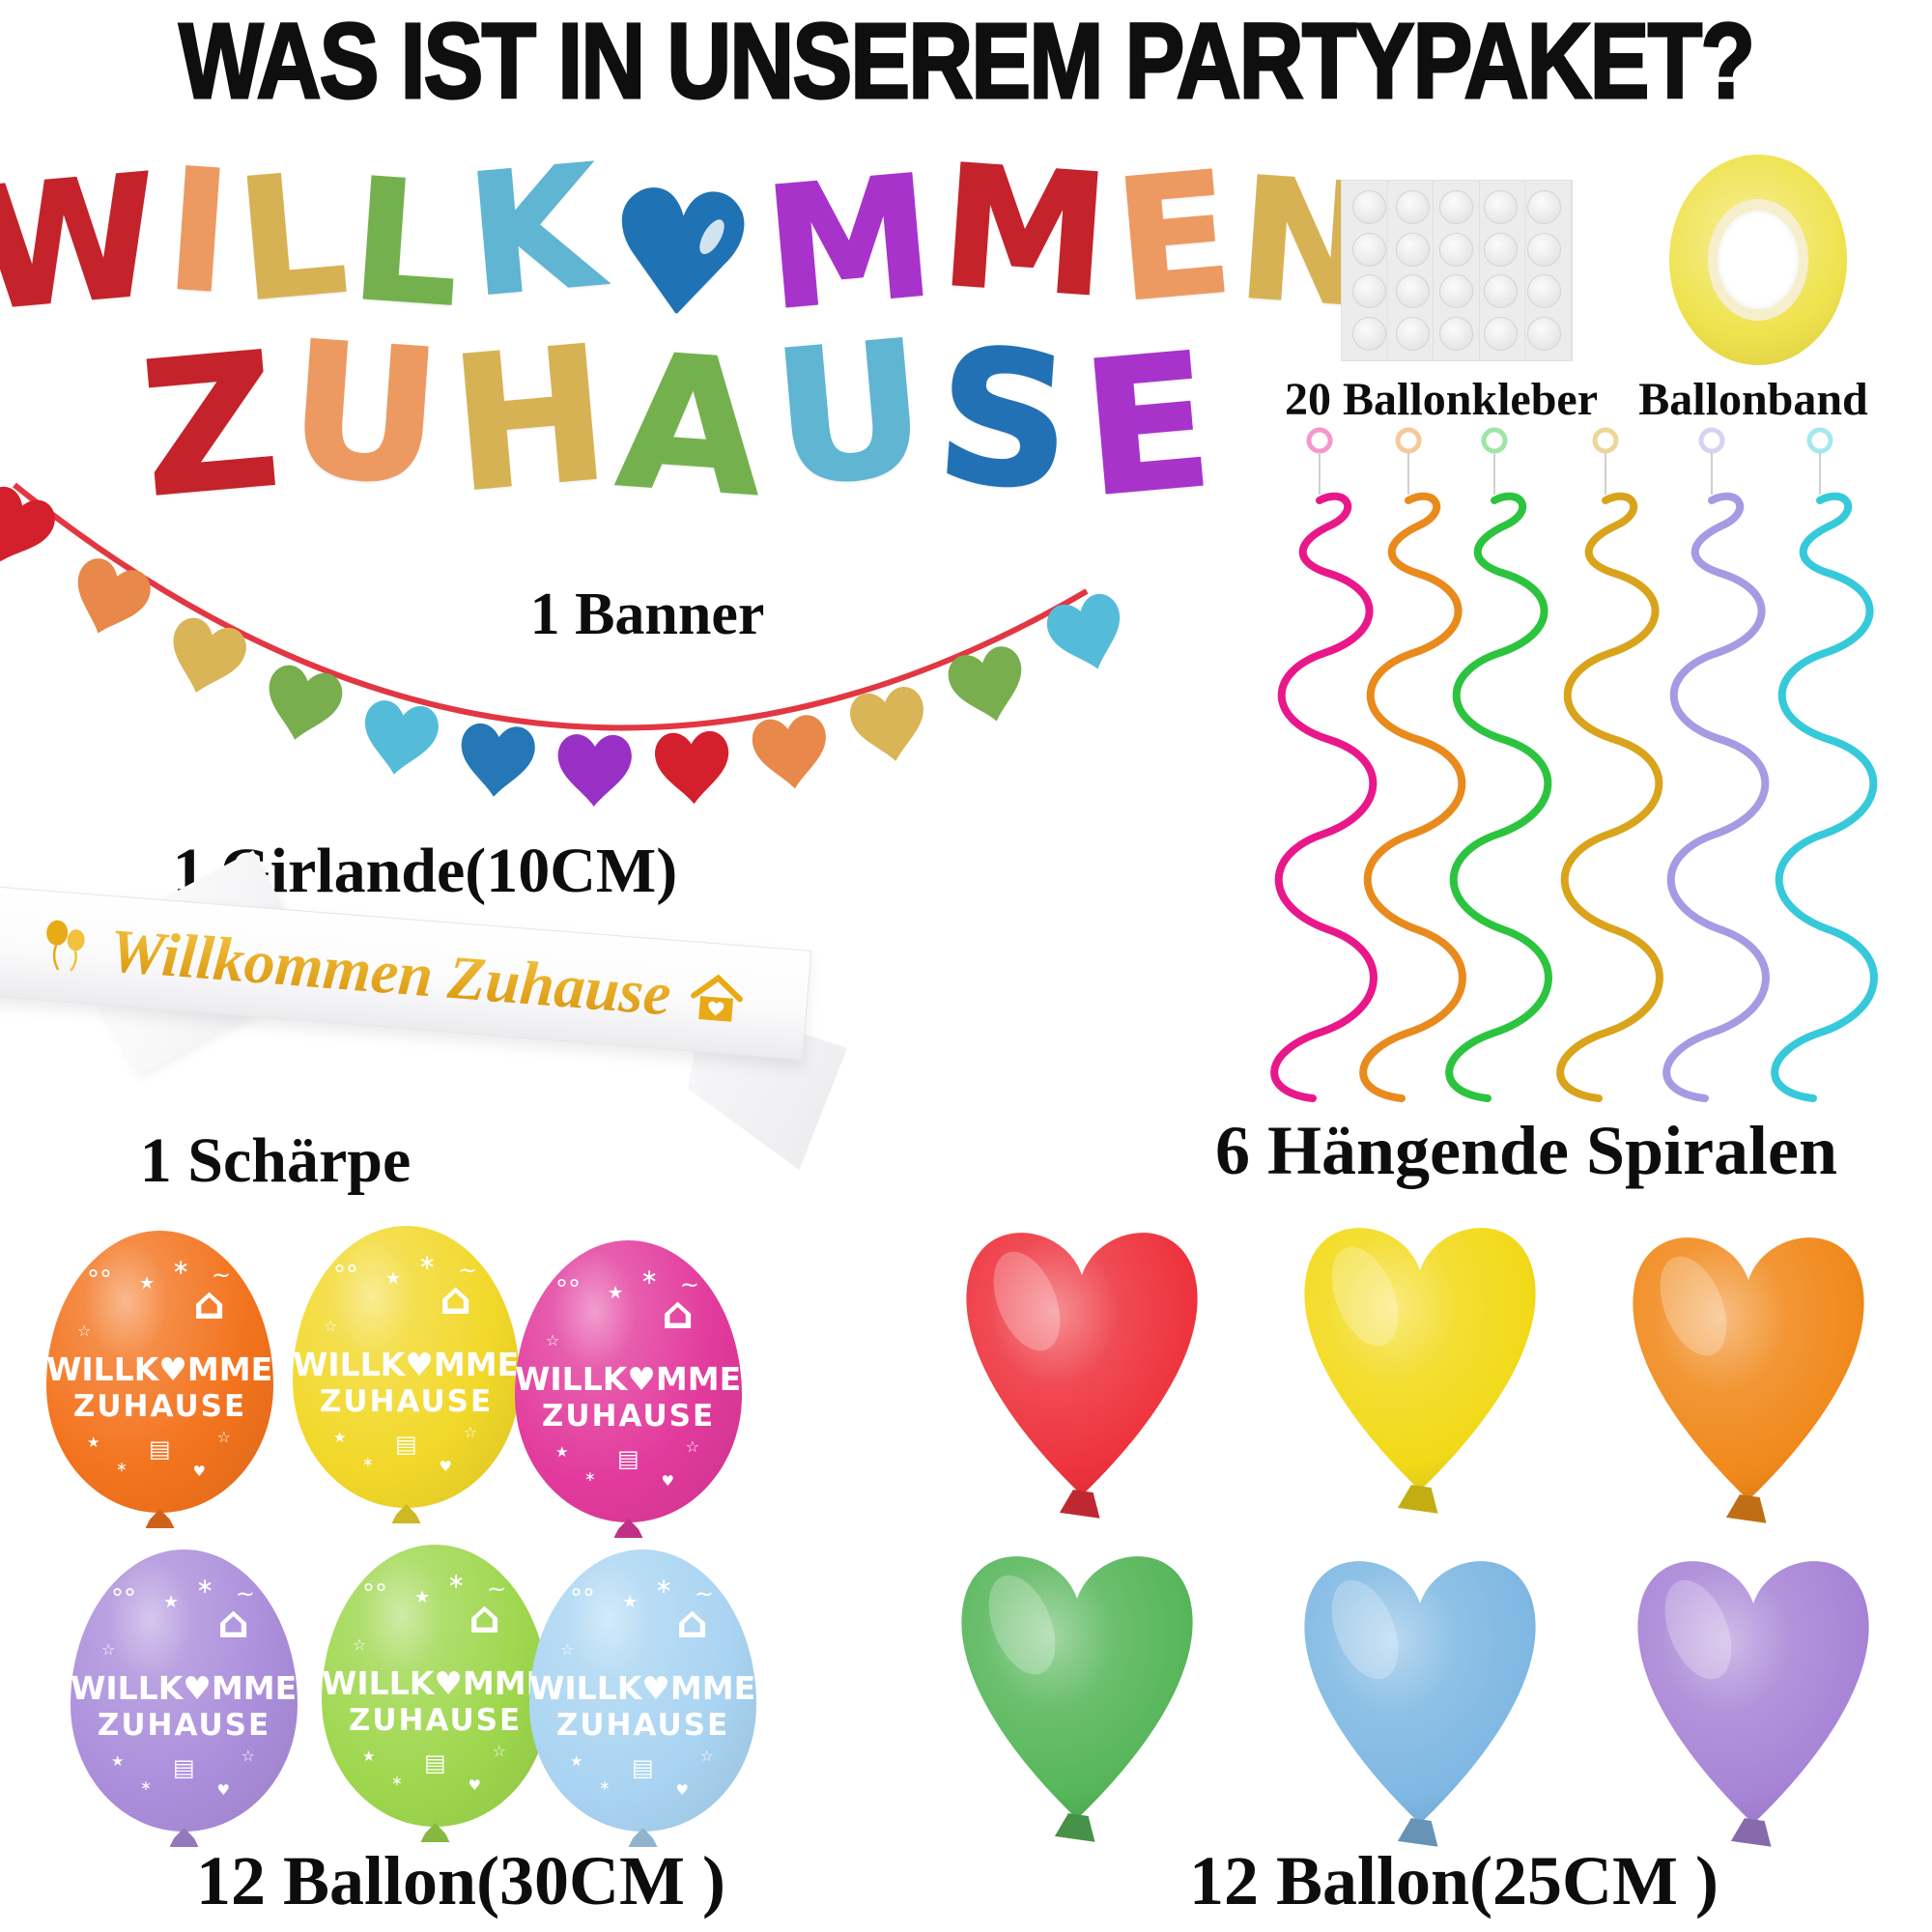 This screenshot has height=1932, width=1932. Describe the element at coordinates (966, 62) in the screenshot. I see `poster-header: WAS IST IN UNSEREM PARTYPAKET?` at that location.